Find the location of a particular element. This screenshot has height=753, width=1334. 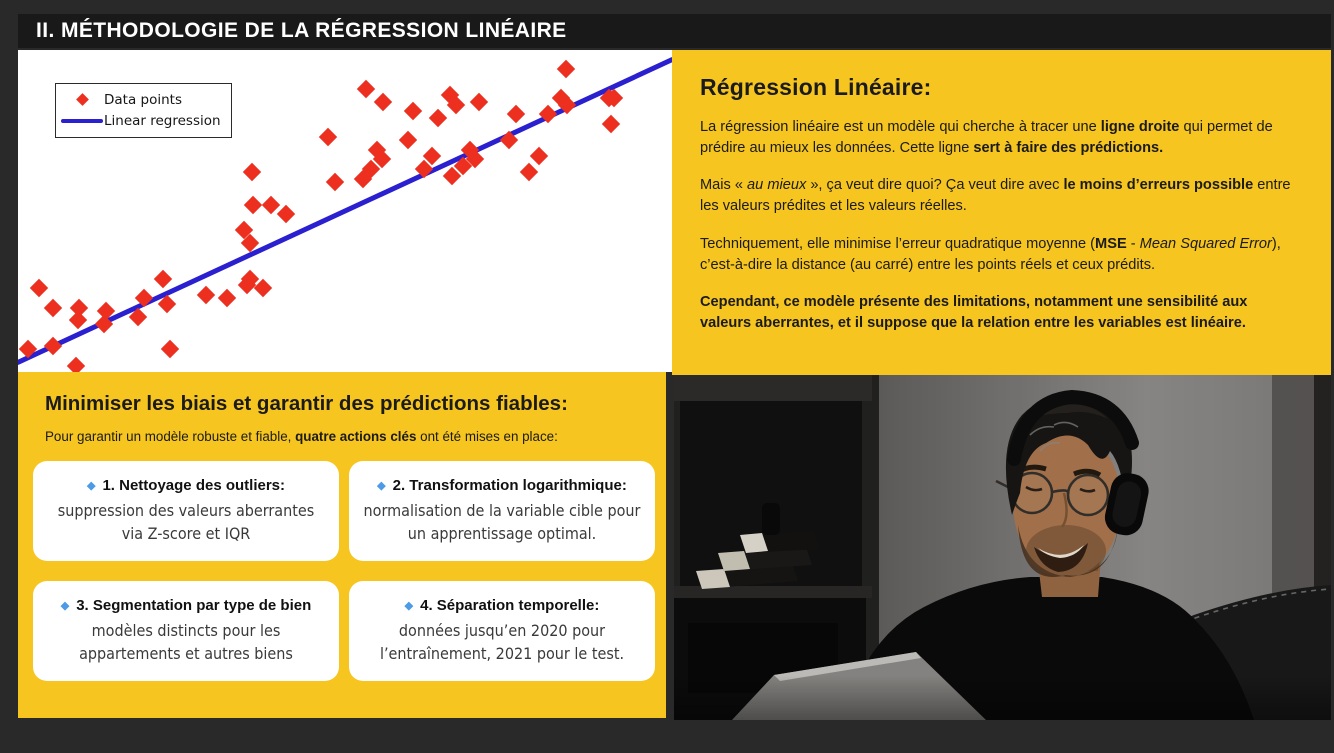

legend-item-regression: Linear regression is located at coordinates (140, 120).